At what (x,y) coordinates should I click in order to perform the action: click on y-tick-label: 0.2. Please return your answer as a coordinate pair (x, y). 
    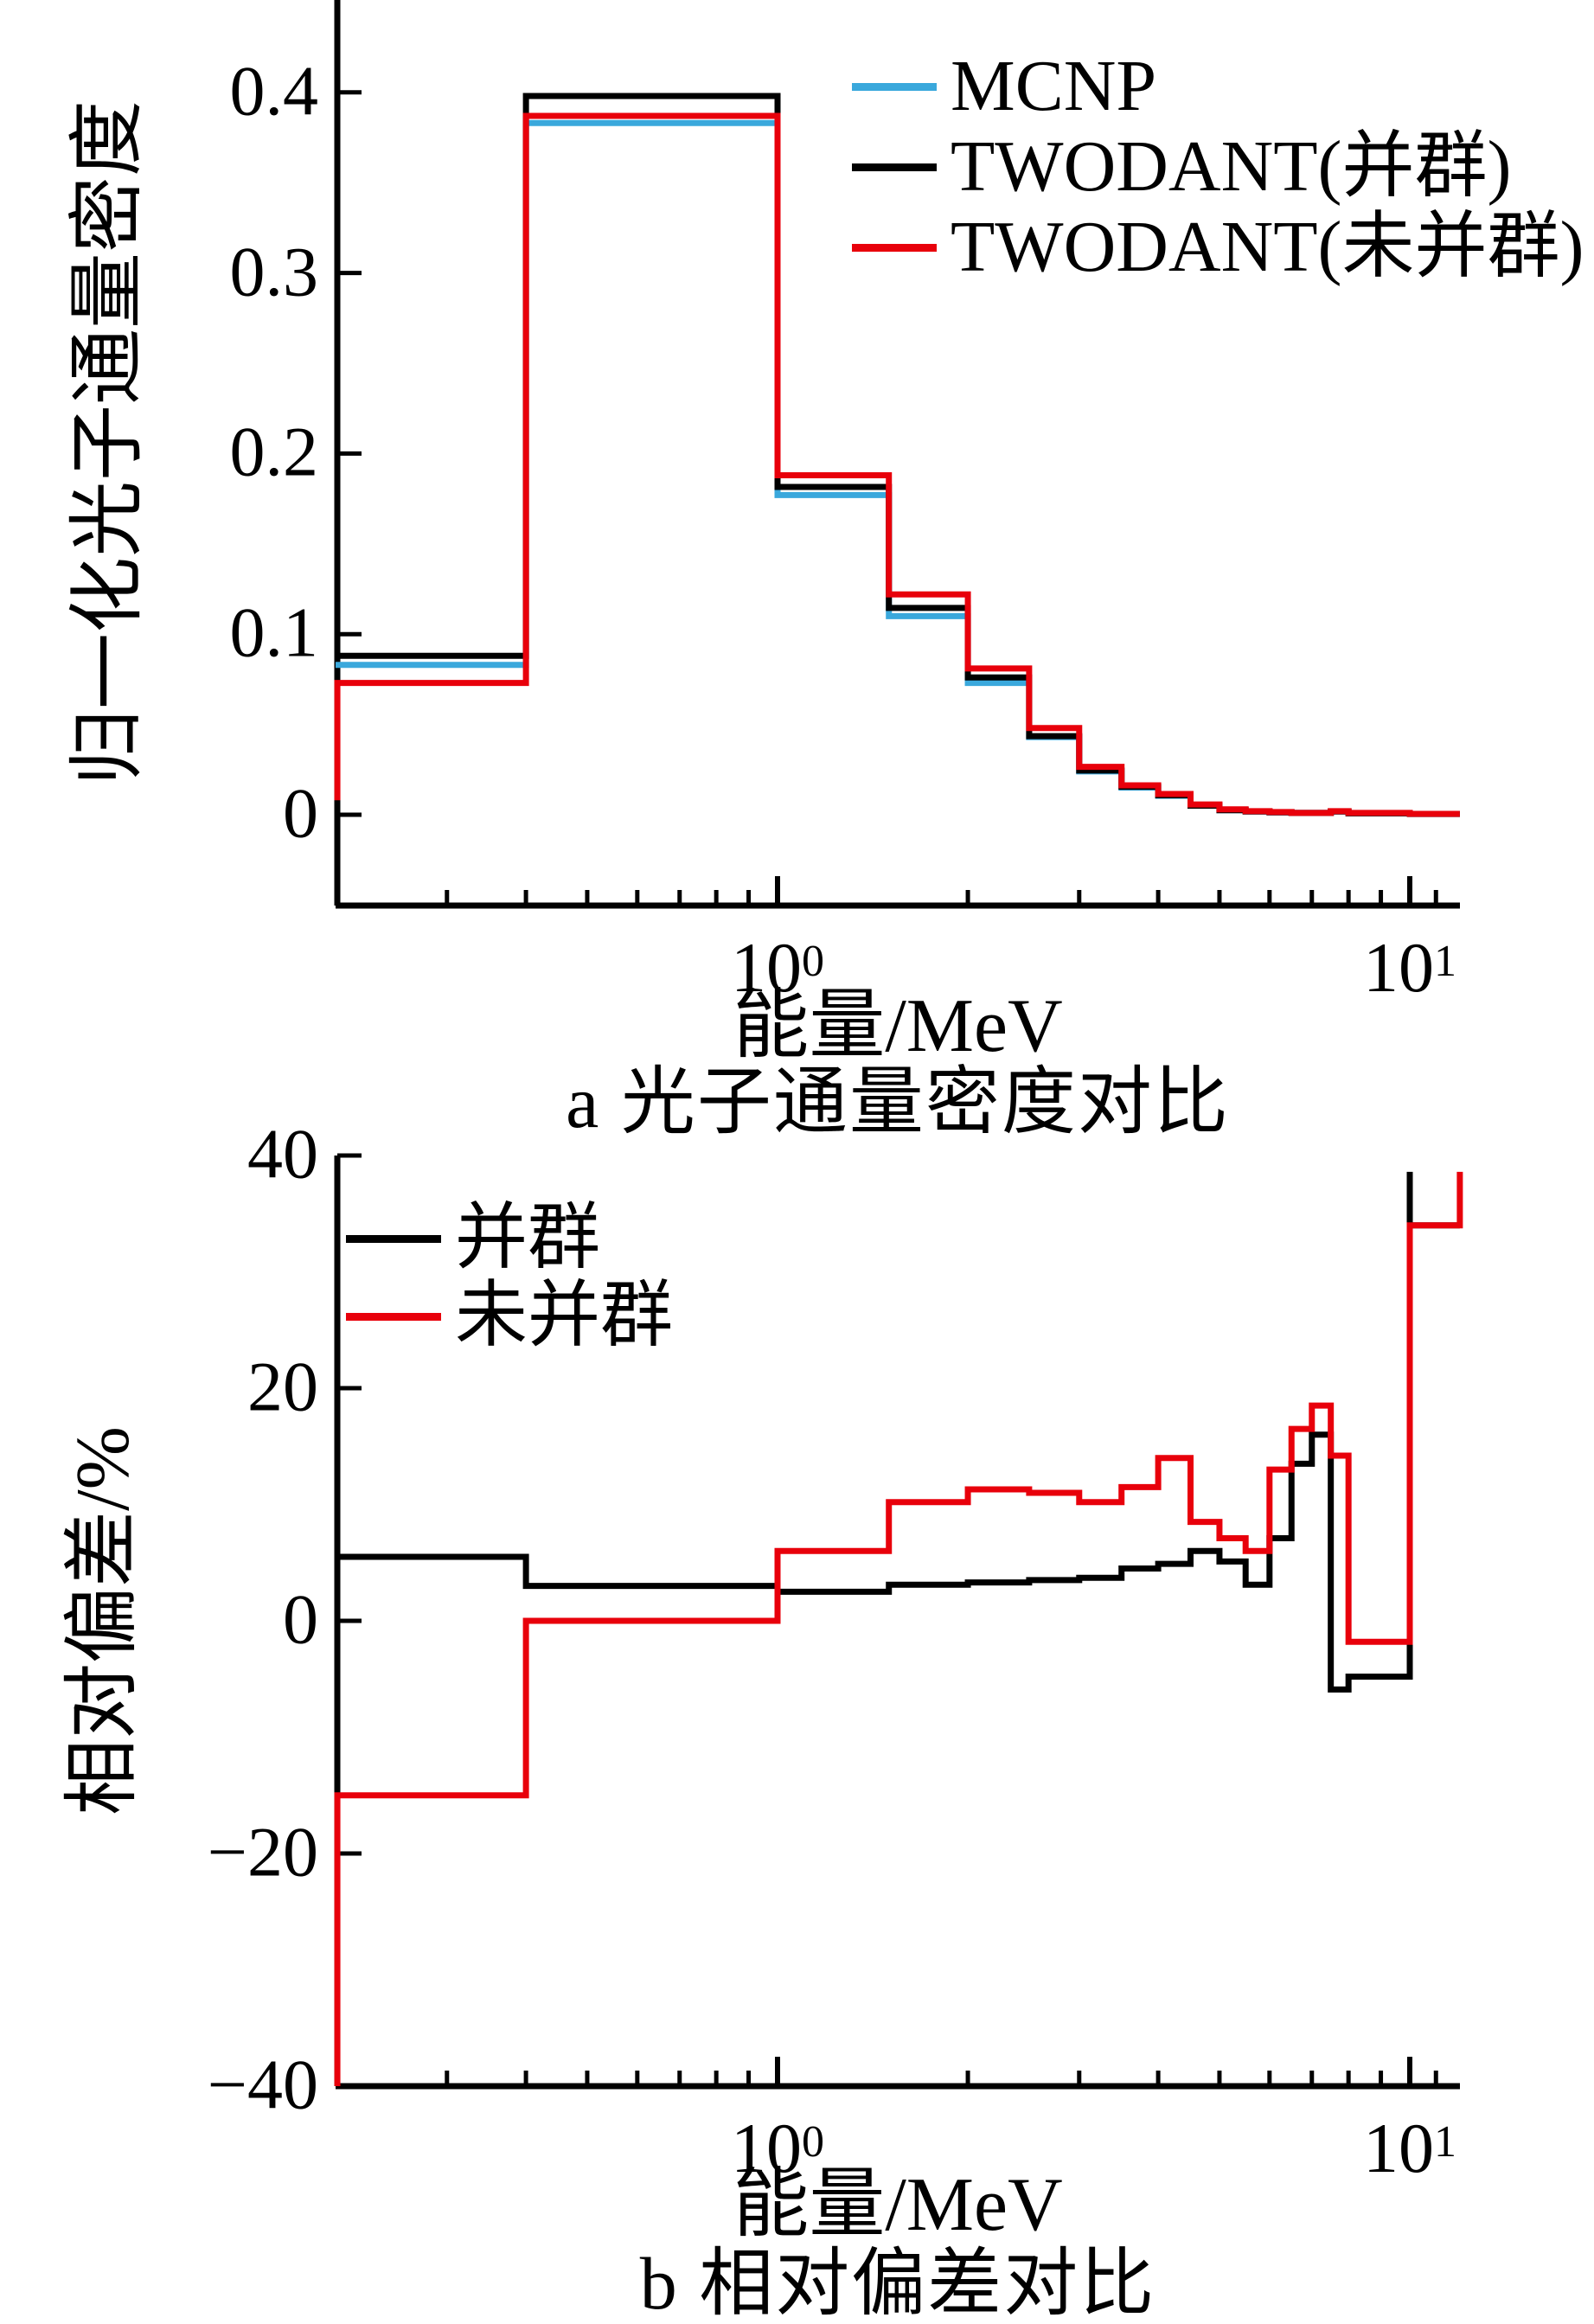
    Looking at the image, I should click on (274, 452).